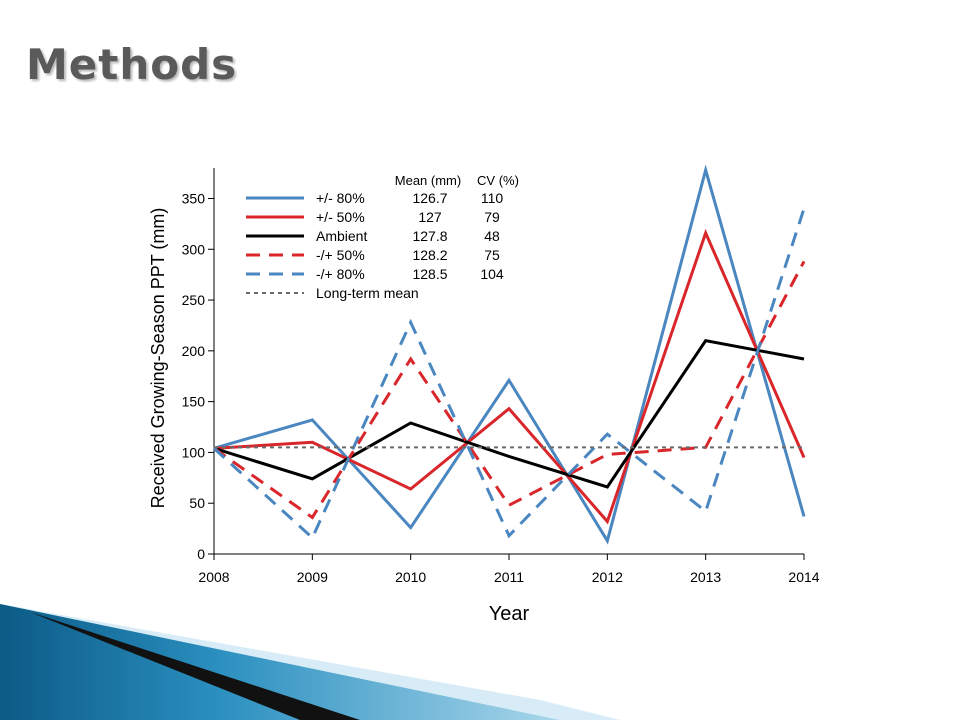  What do you see at coordinates (194, 198) in the screenshot?
I see `y-tick-label: 350` at bounding box center [194, 198].